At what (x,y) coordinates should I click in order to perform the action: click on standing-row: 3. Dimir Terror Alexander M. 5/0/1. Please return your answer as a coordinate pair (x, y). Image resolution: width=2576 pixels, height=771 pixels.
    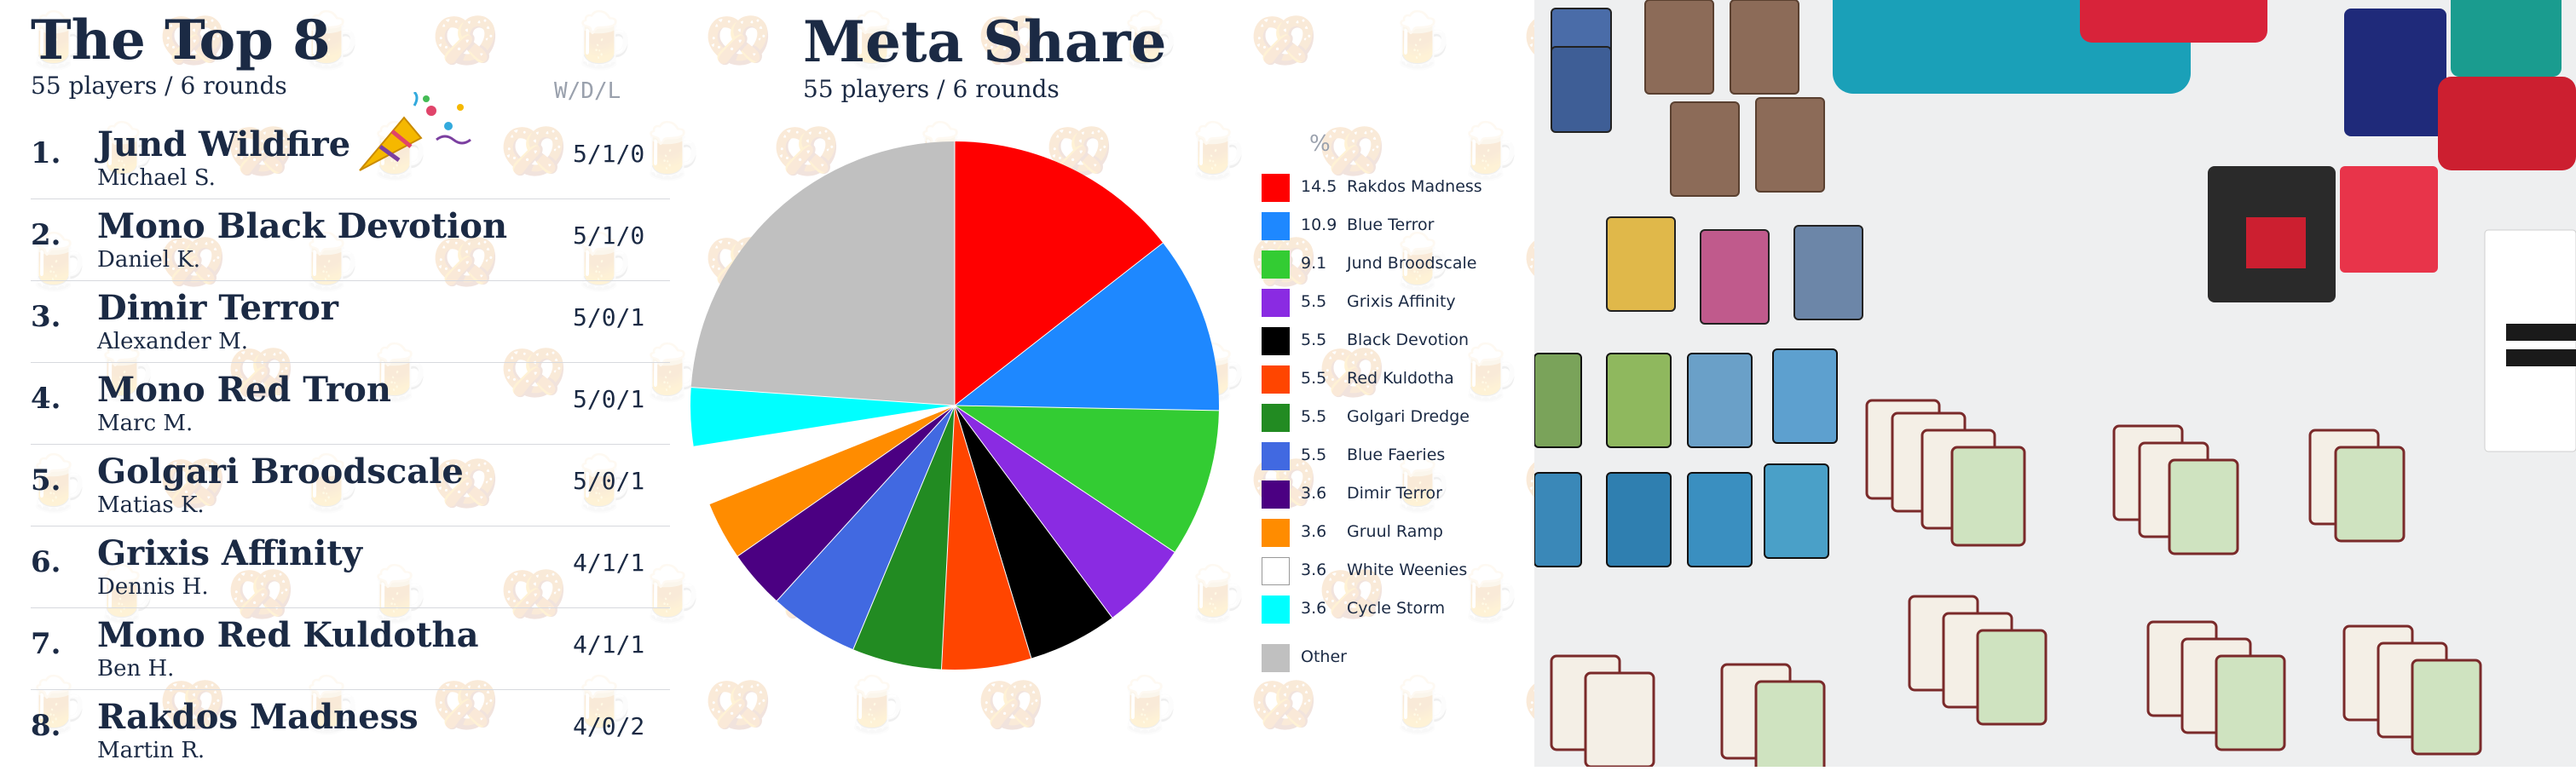
    Looking at the image, I should click on (350, 322).